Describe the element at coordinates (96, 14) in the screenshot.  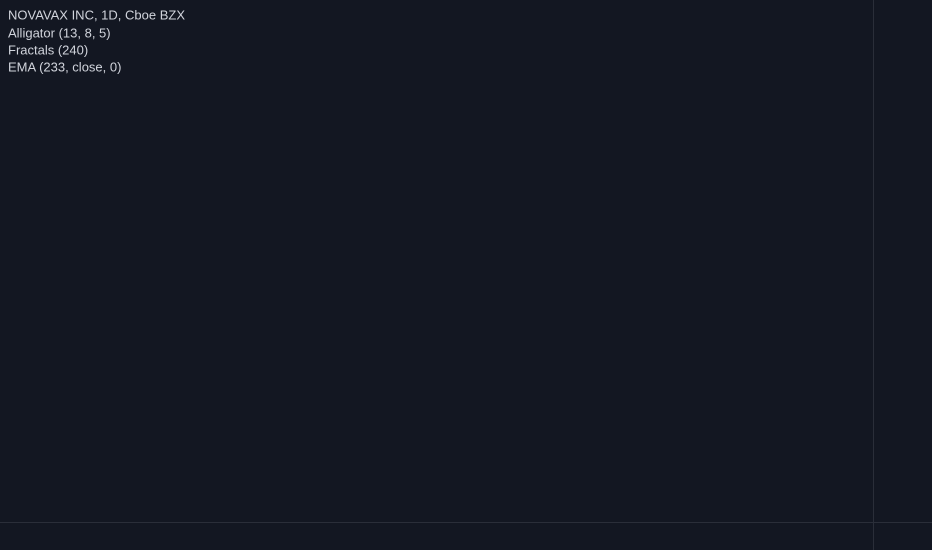
I see `chart-title: NOVAVAX INC, 1D, Cboe BZX` at that location.